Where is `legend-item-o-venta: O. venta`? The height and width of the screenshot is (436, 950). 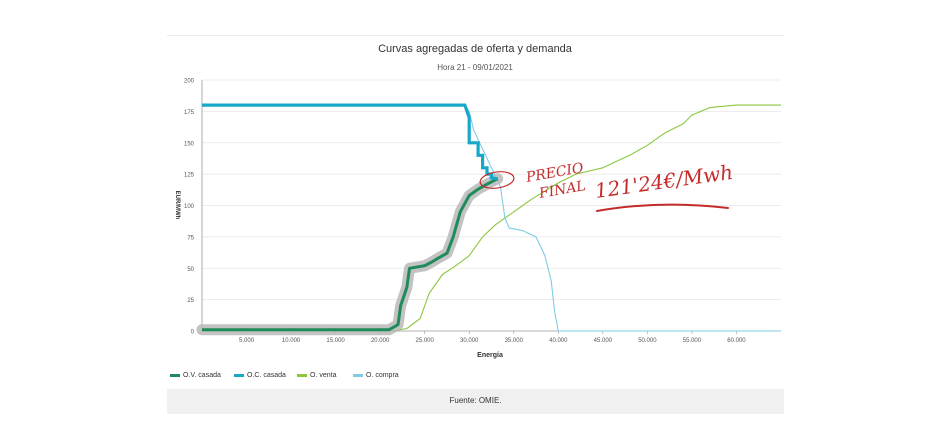
legend-item-o-venta: O. venta is located at coordinates (316, 375).